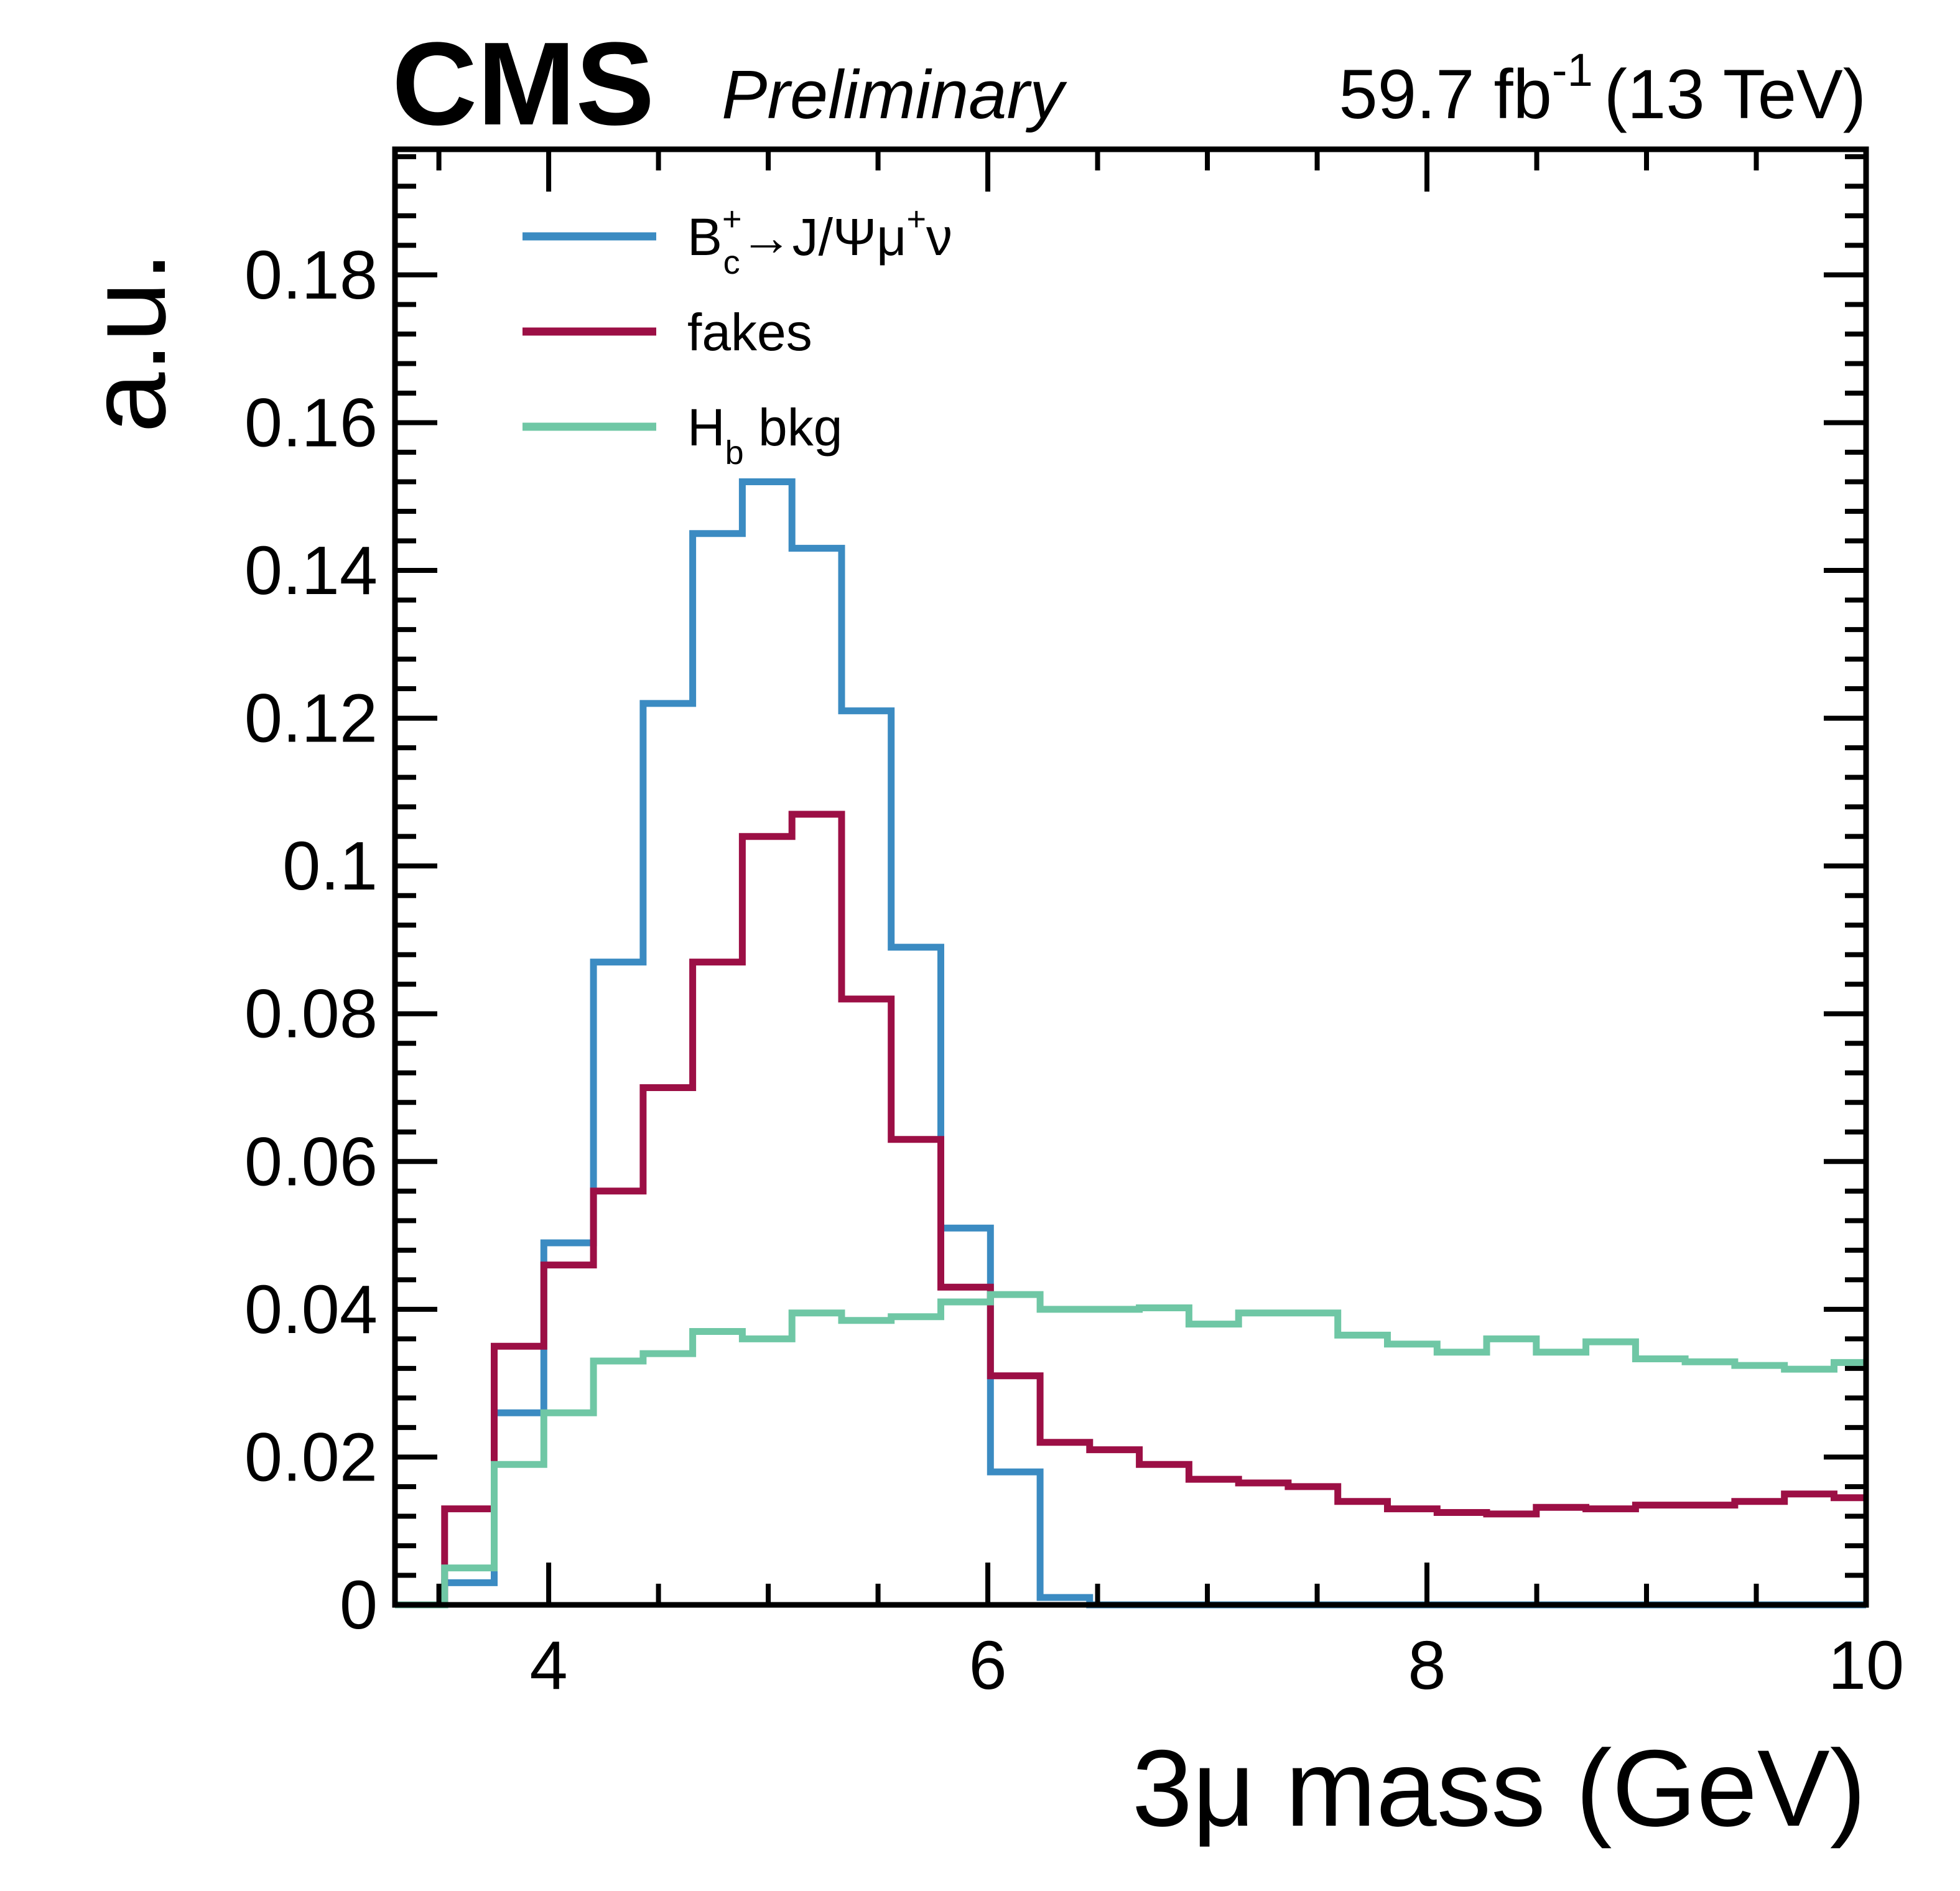 This screenshot has height=1891, width=1960. I want to click on legend-bc-base: B, so click(704, 237).